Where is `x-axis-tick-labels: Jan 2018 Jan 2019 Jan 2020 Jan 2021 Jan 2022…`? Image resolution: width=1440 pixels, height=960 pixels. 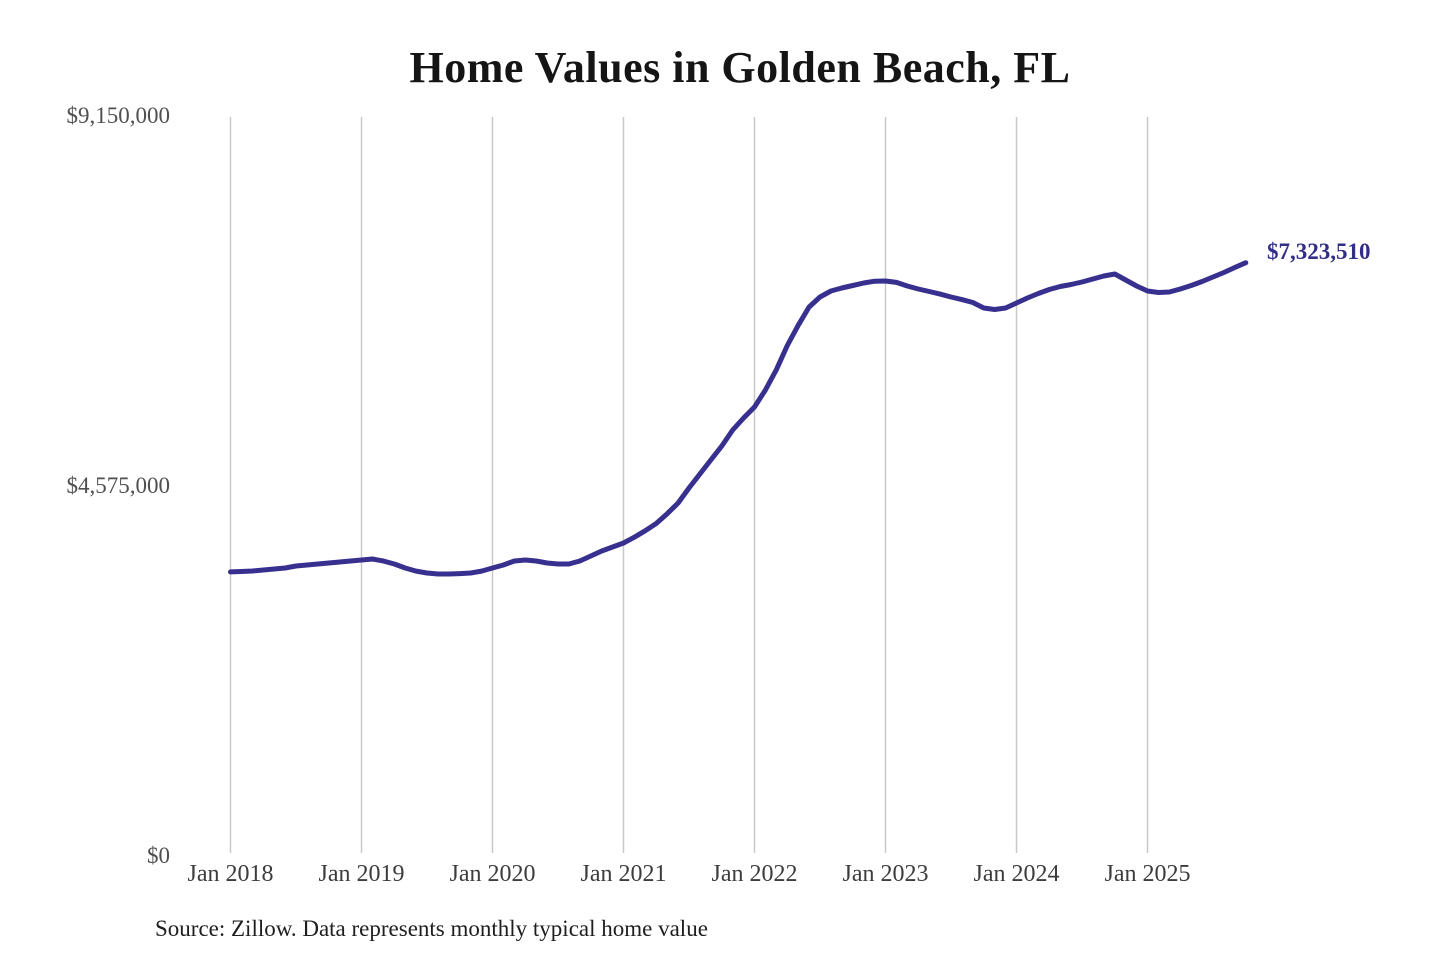
x-axis-tick-labels: Jan 2018 Jan 2019 Jan 2020 Jan 2021 Jan 2022… is located at coordinates (689, 874).